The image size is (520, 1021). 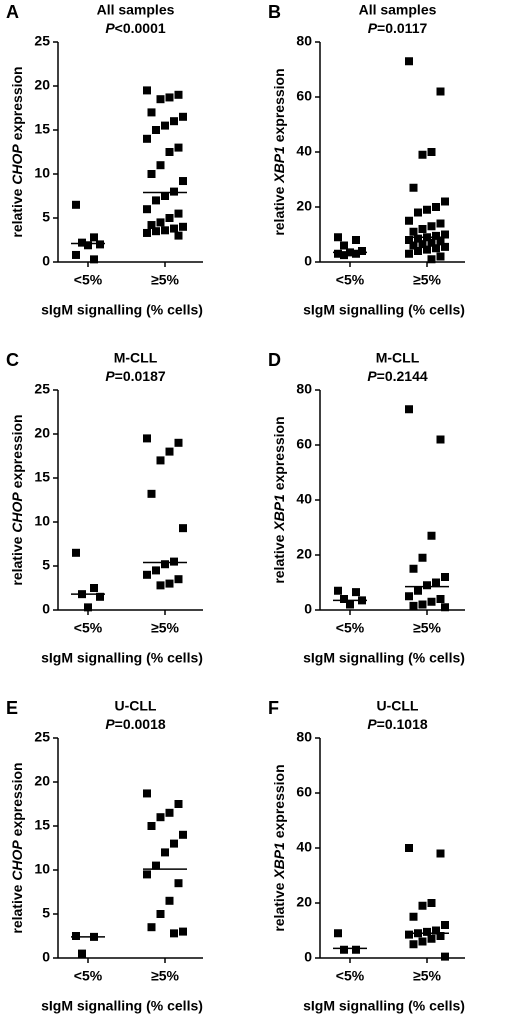 What do you see at coordinates (42, 737) in the screenshot?
I see `y-tick-label: 25` at bounding box center [42, 737].